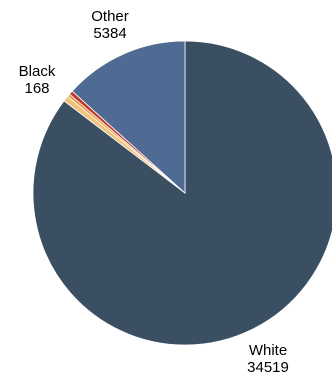  Describe the element at coordinates (36, 88) in the screenshot. I see `slice-label-value: 168` at that location.